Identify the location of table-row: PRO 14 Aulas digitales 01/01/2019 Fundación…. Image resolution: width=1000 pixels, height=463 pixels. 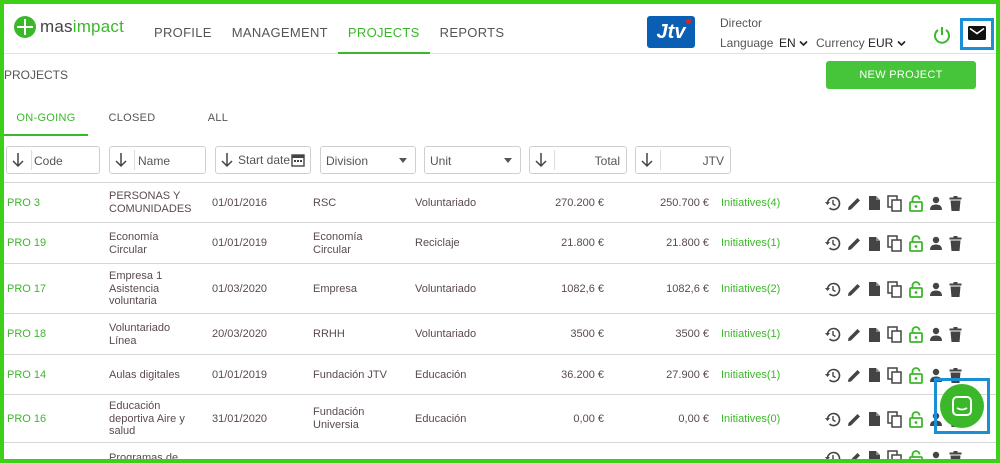
(500, 374).